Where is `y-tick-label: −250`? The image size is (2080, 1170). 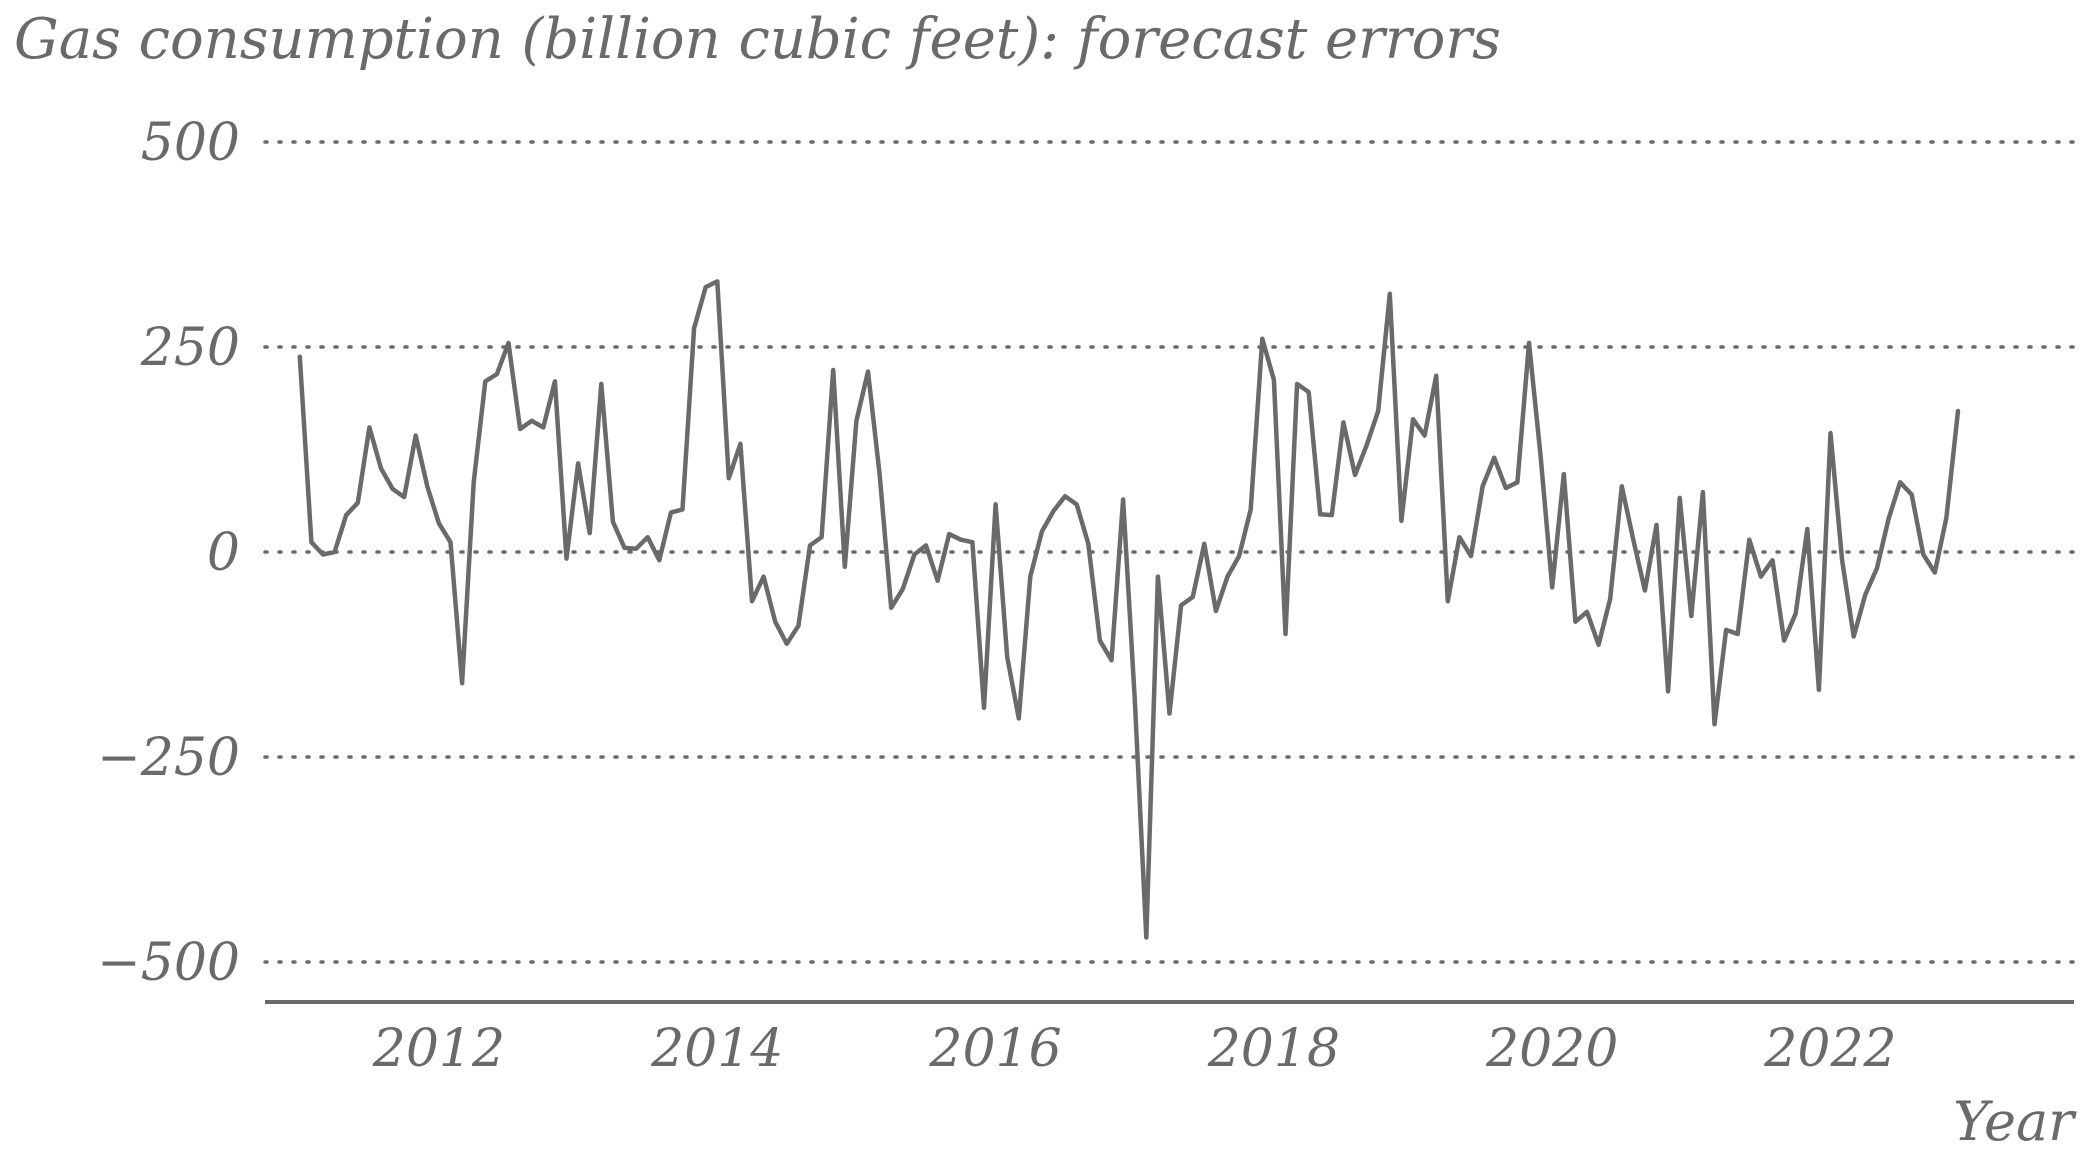
y-tick-label: −250 is located at coordinates (168, 758).